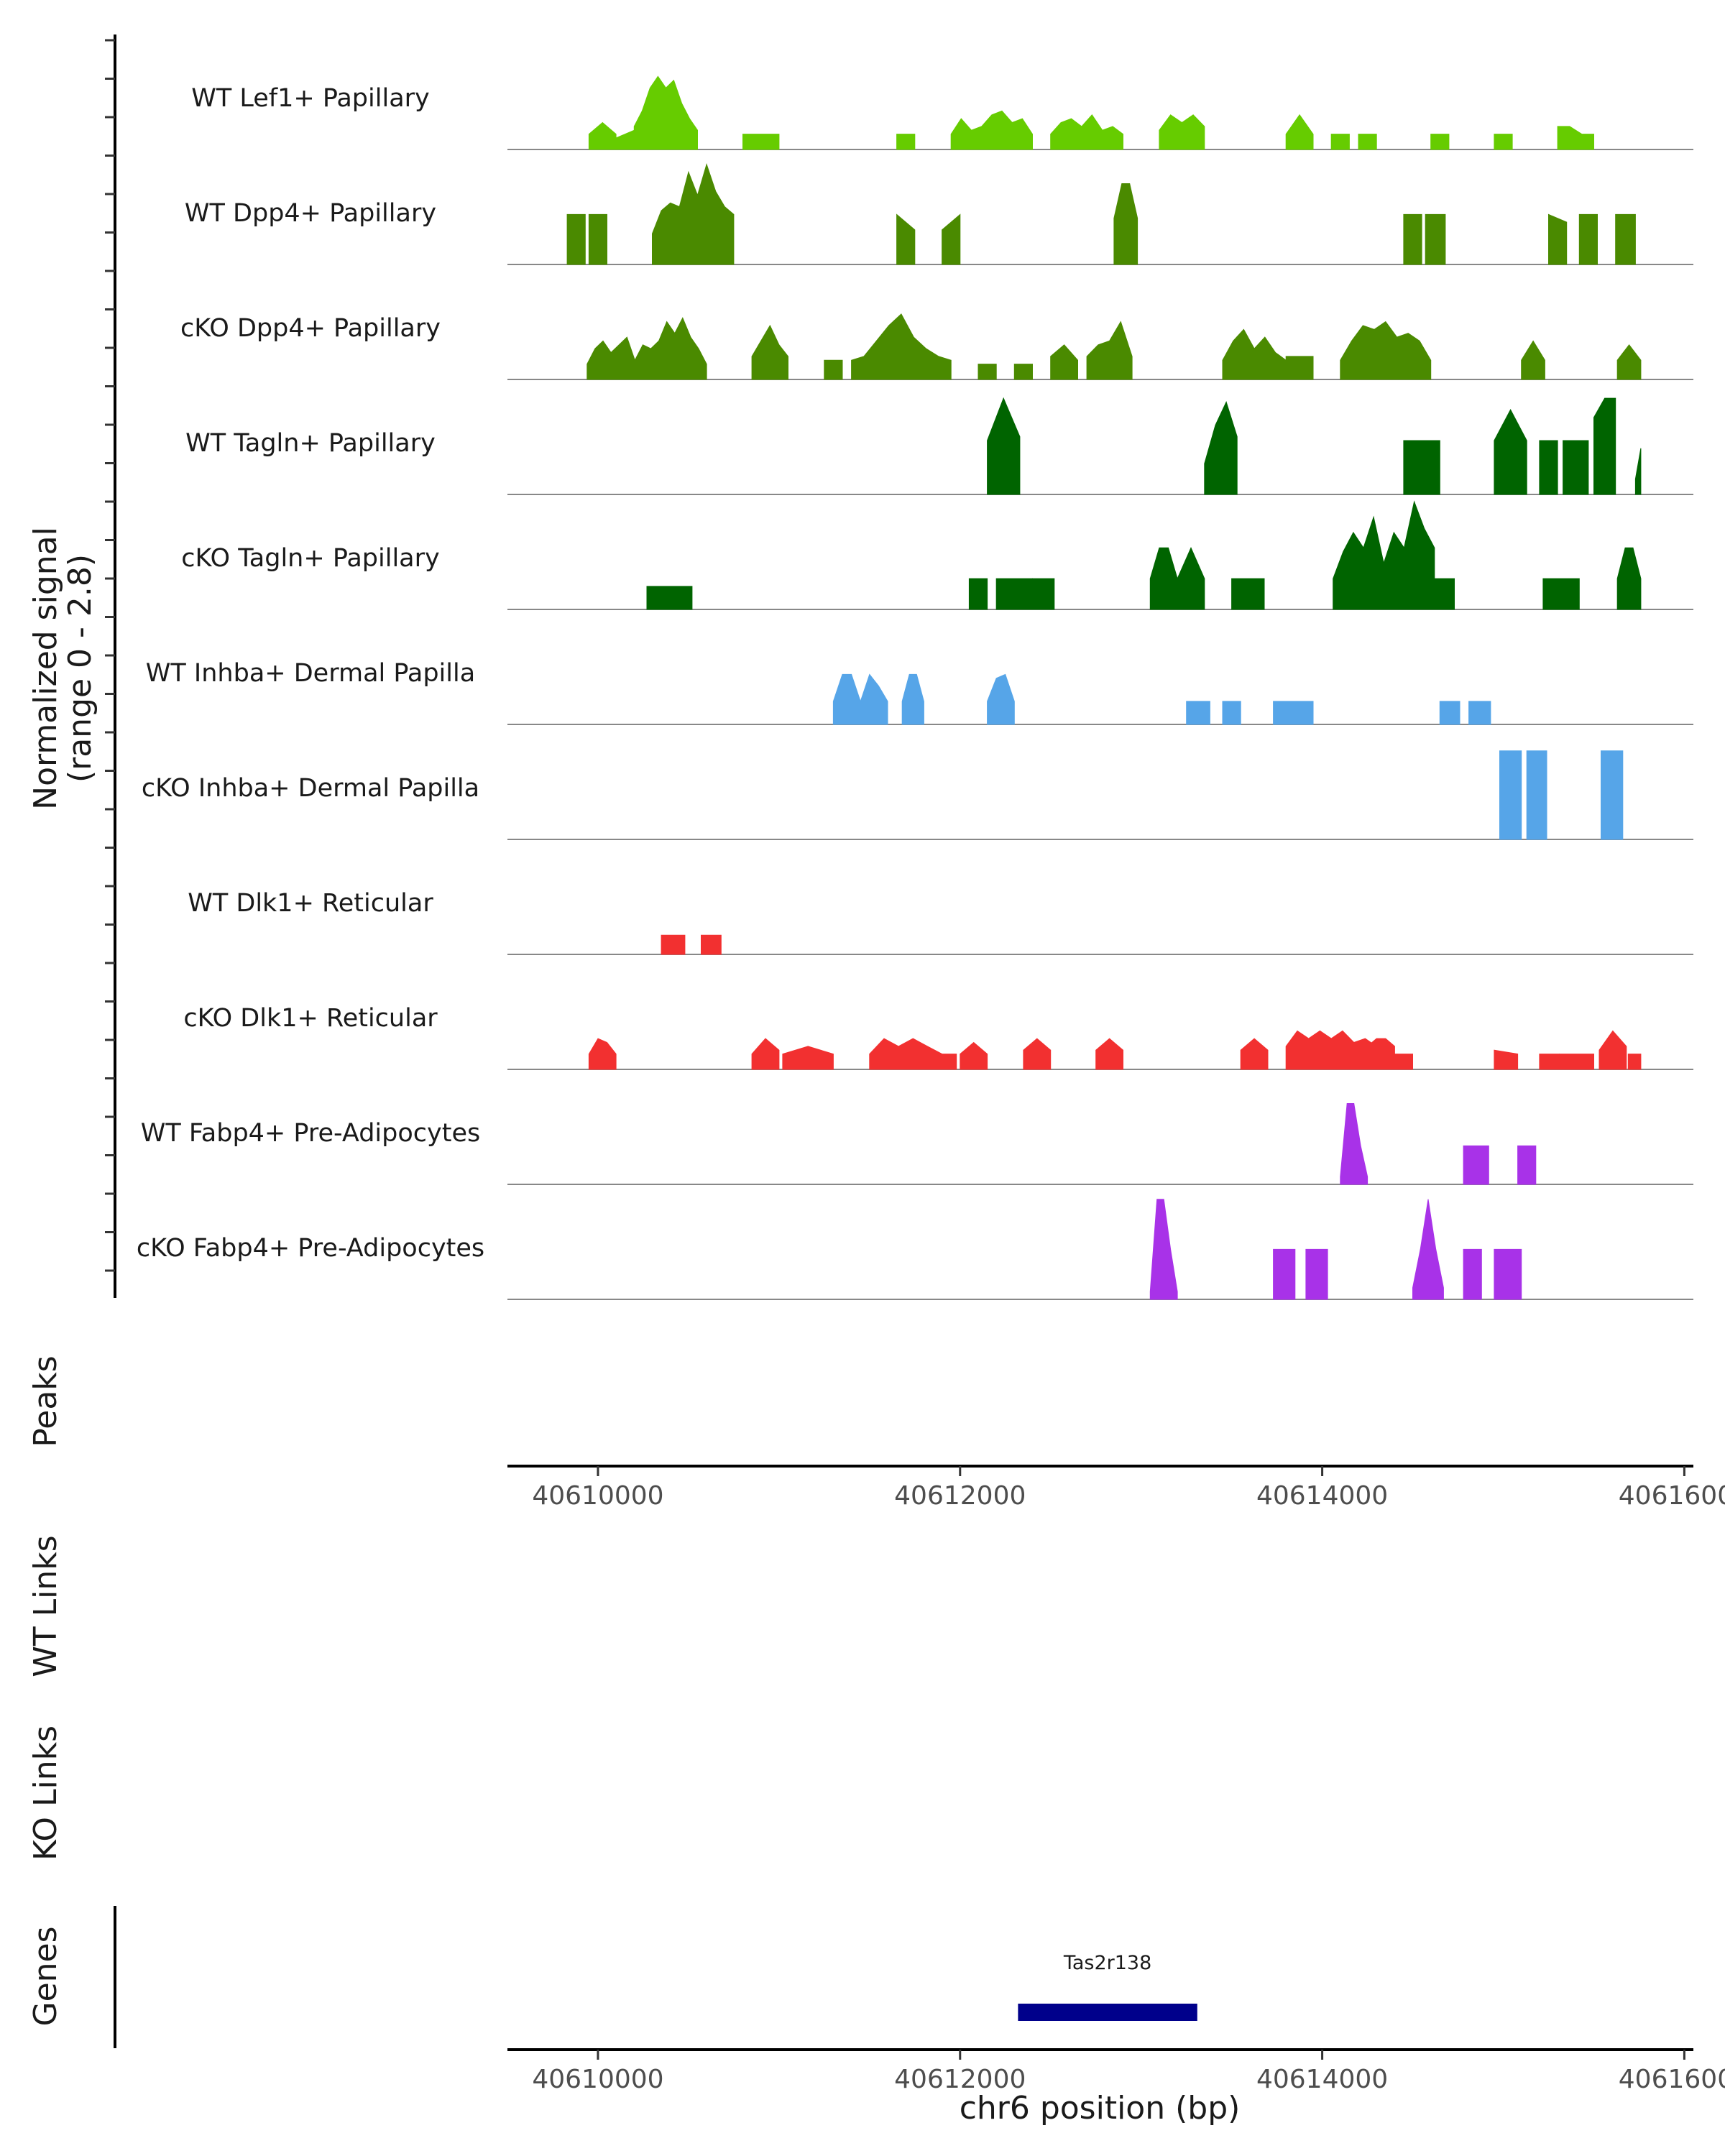 This screenshot has height=2156, width=1725. I want to click on peaks-panel-title: Peaks, so click(45, 1401).